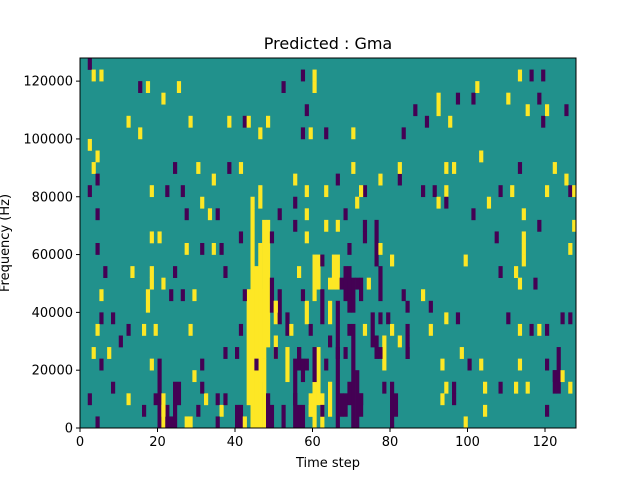 Image resolution: width=640 pixels, height=480 pixels. I want to click on y-tick-label: 20000, so click(52, 371).